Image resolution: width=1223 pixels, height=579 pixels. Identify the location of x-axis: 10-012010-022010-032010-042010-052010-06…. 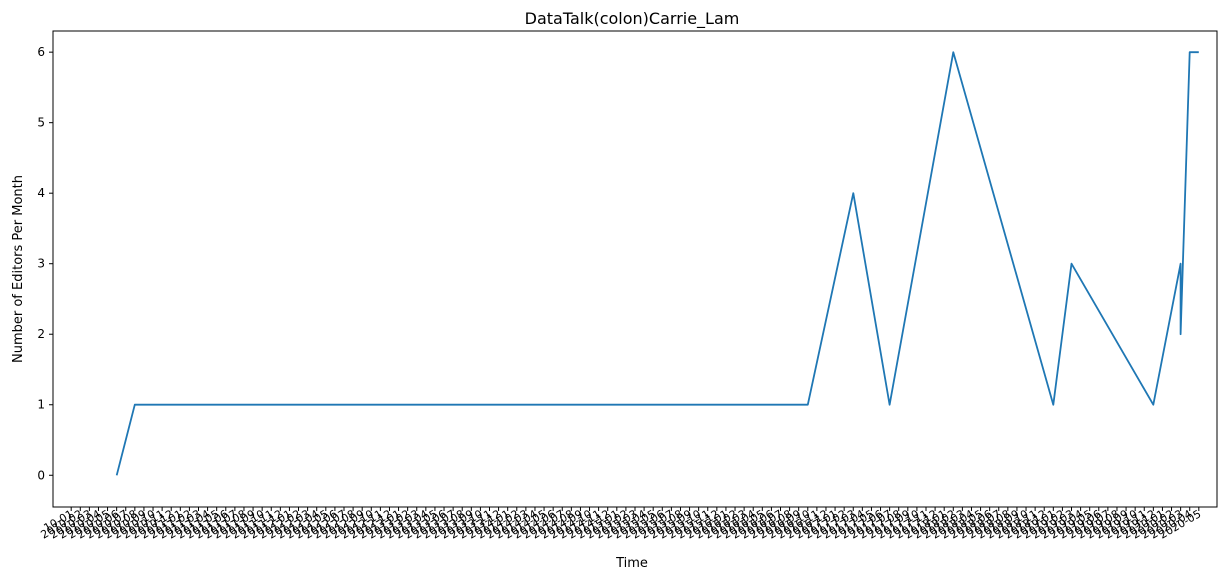
(620, 524).